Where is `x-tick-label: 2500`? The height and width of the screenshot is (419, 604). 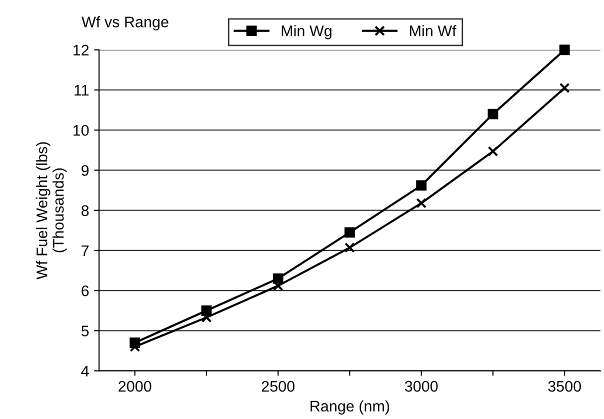
x-tick-label: 2500 is located at coordinates (278, 386).